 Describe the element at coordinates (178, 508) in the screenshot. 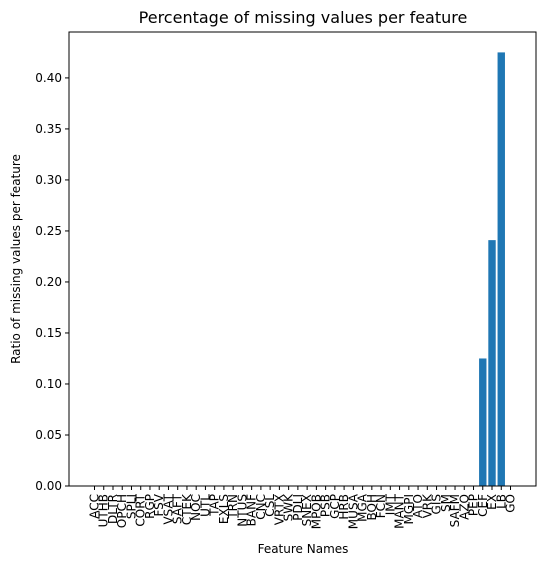

I see `x-tick-label: SAFT` at that location.